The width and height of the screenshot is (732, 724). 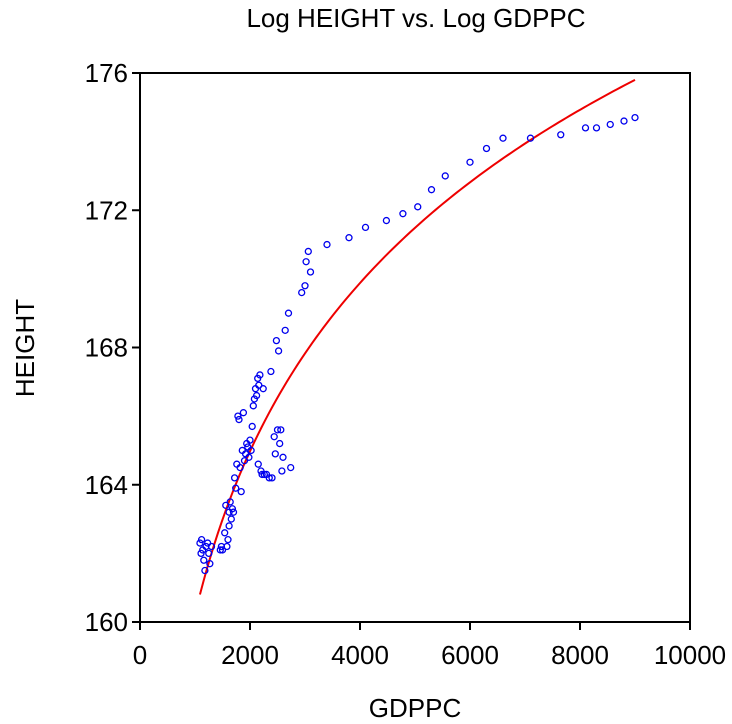 I want to click on x-tick-label: 8000, so click(x=580, y=655).